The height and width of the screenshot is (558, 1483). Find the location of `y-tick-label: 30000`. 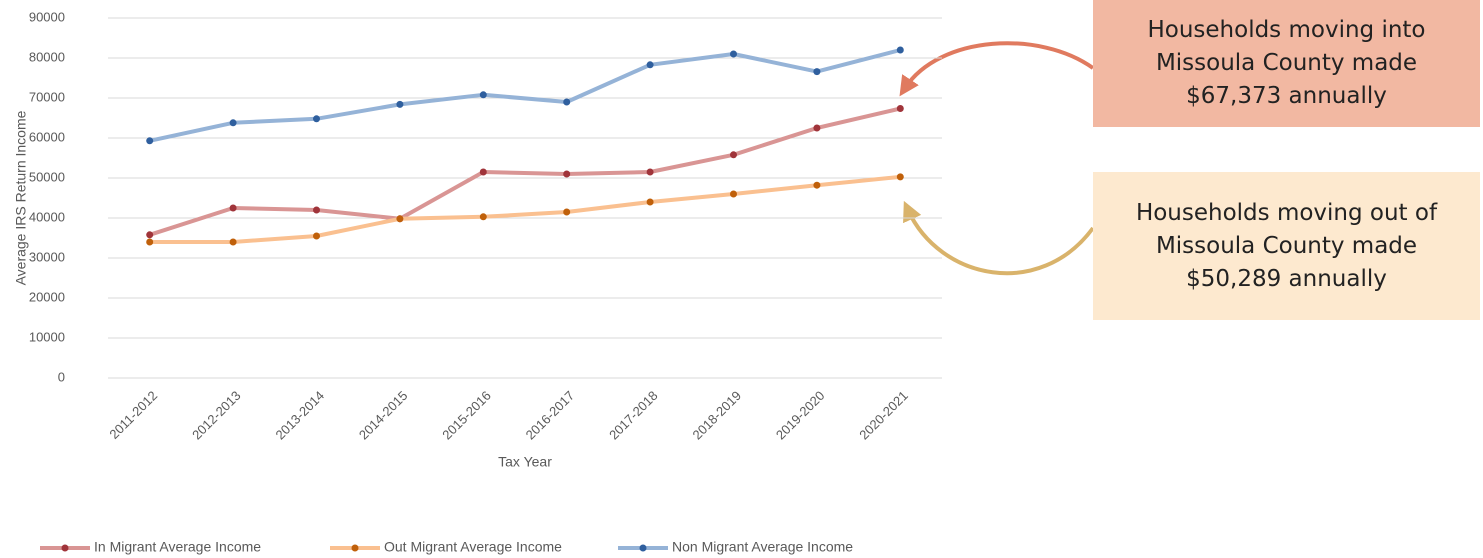

y-tick-label: 30000 is located at coordinates (47, 256).